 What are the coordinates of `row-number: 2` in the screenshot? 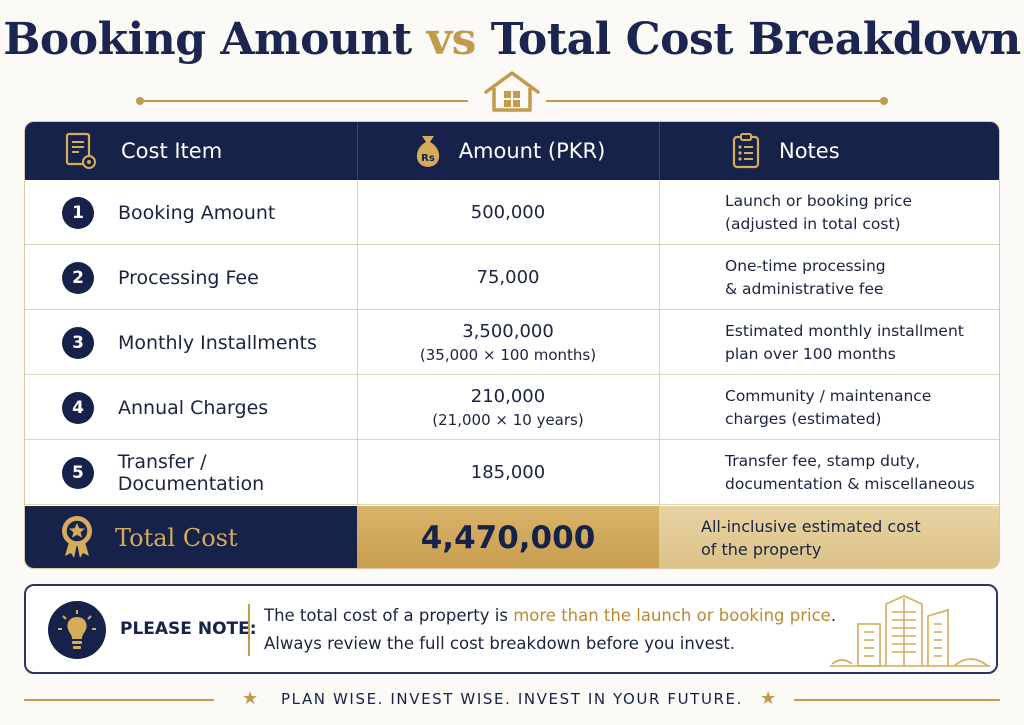 It's located at (78, 277).